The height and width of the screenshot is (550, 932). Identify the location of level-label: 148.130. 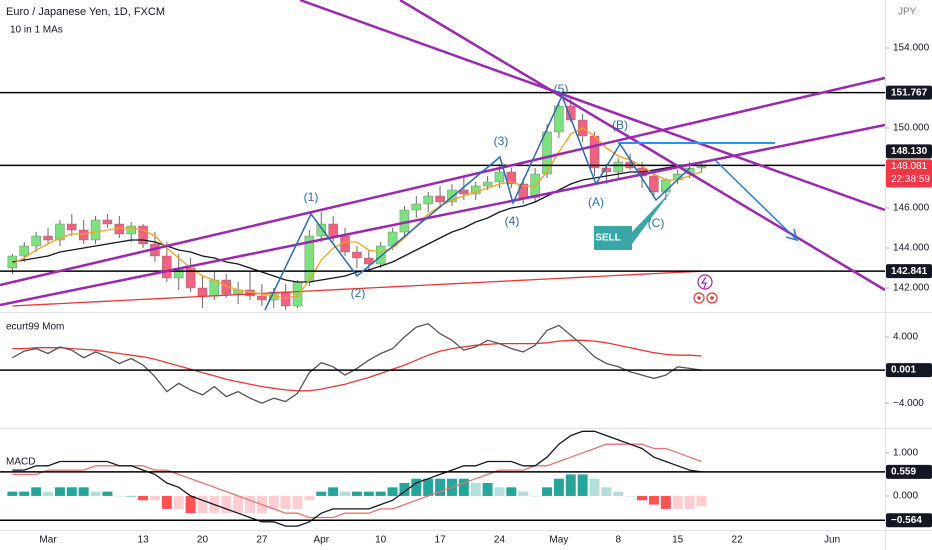
(909, 151).